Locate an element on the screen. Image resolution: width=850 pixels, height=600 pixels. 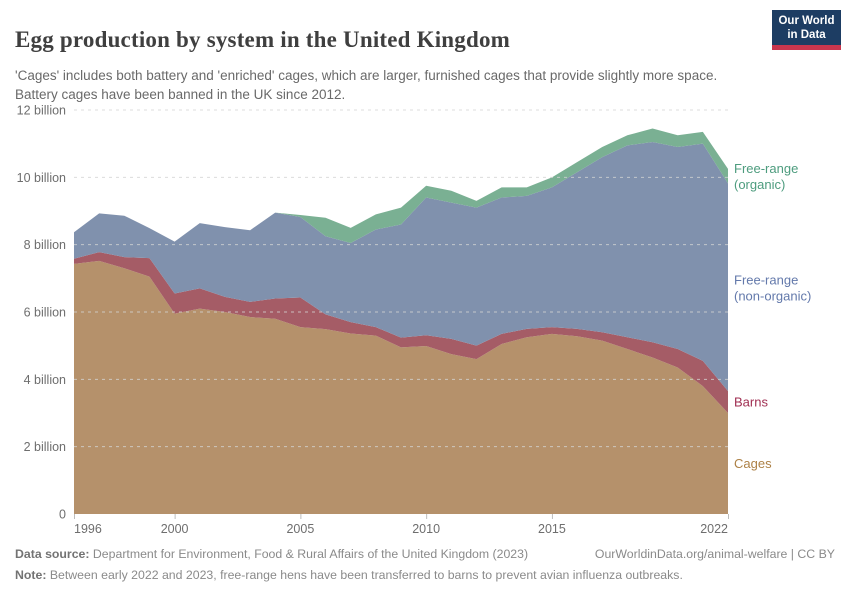
owid-logo-line2: in Data is located at coordinates (806, 34).